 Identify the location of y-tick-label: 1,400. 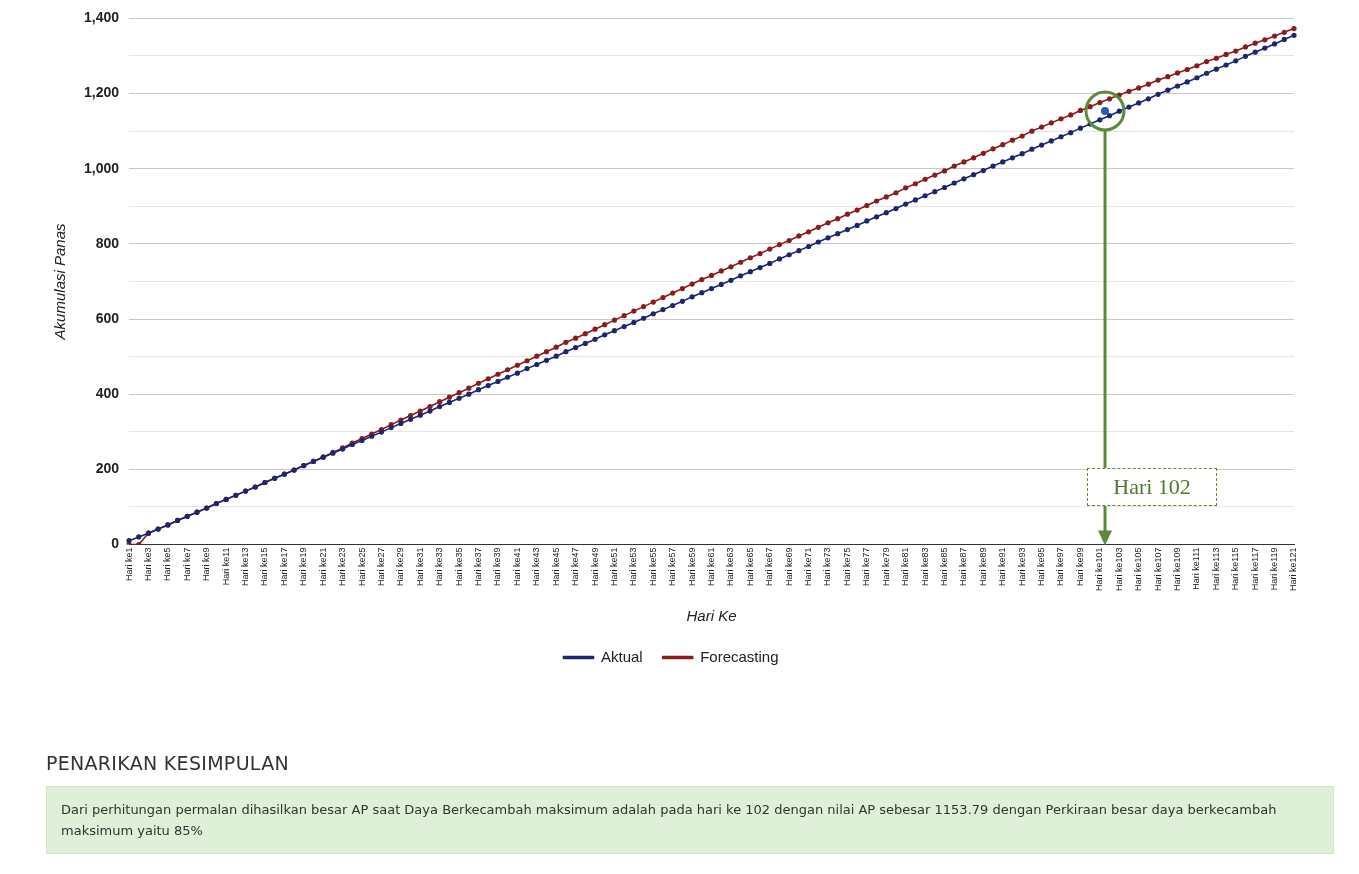
(101, 17).